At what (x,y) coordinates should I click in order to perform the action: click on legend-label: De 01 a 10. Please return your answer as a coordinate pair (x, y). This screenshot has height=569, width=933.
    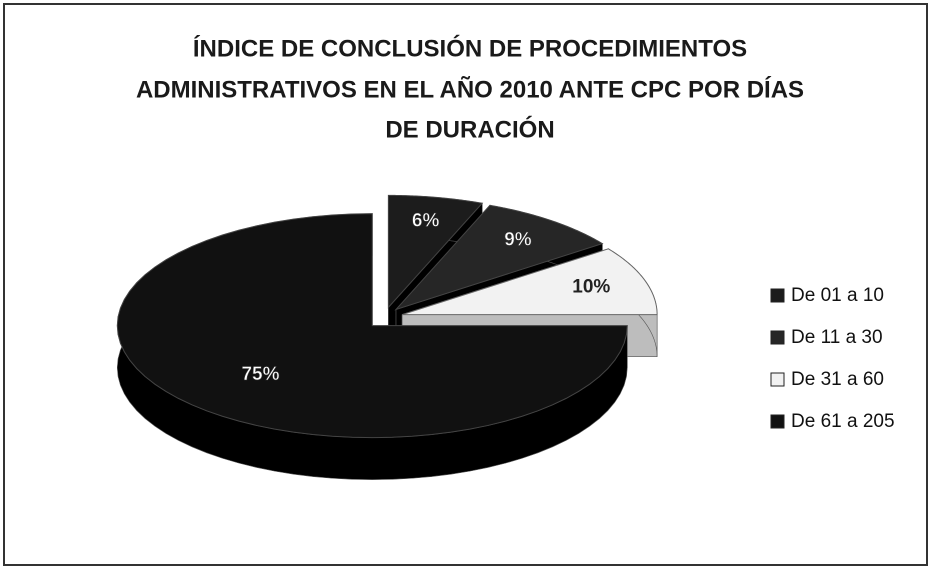
    Looking at the image, I should click on (837, 295).